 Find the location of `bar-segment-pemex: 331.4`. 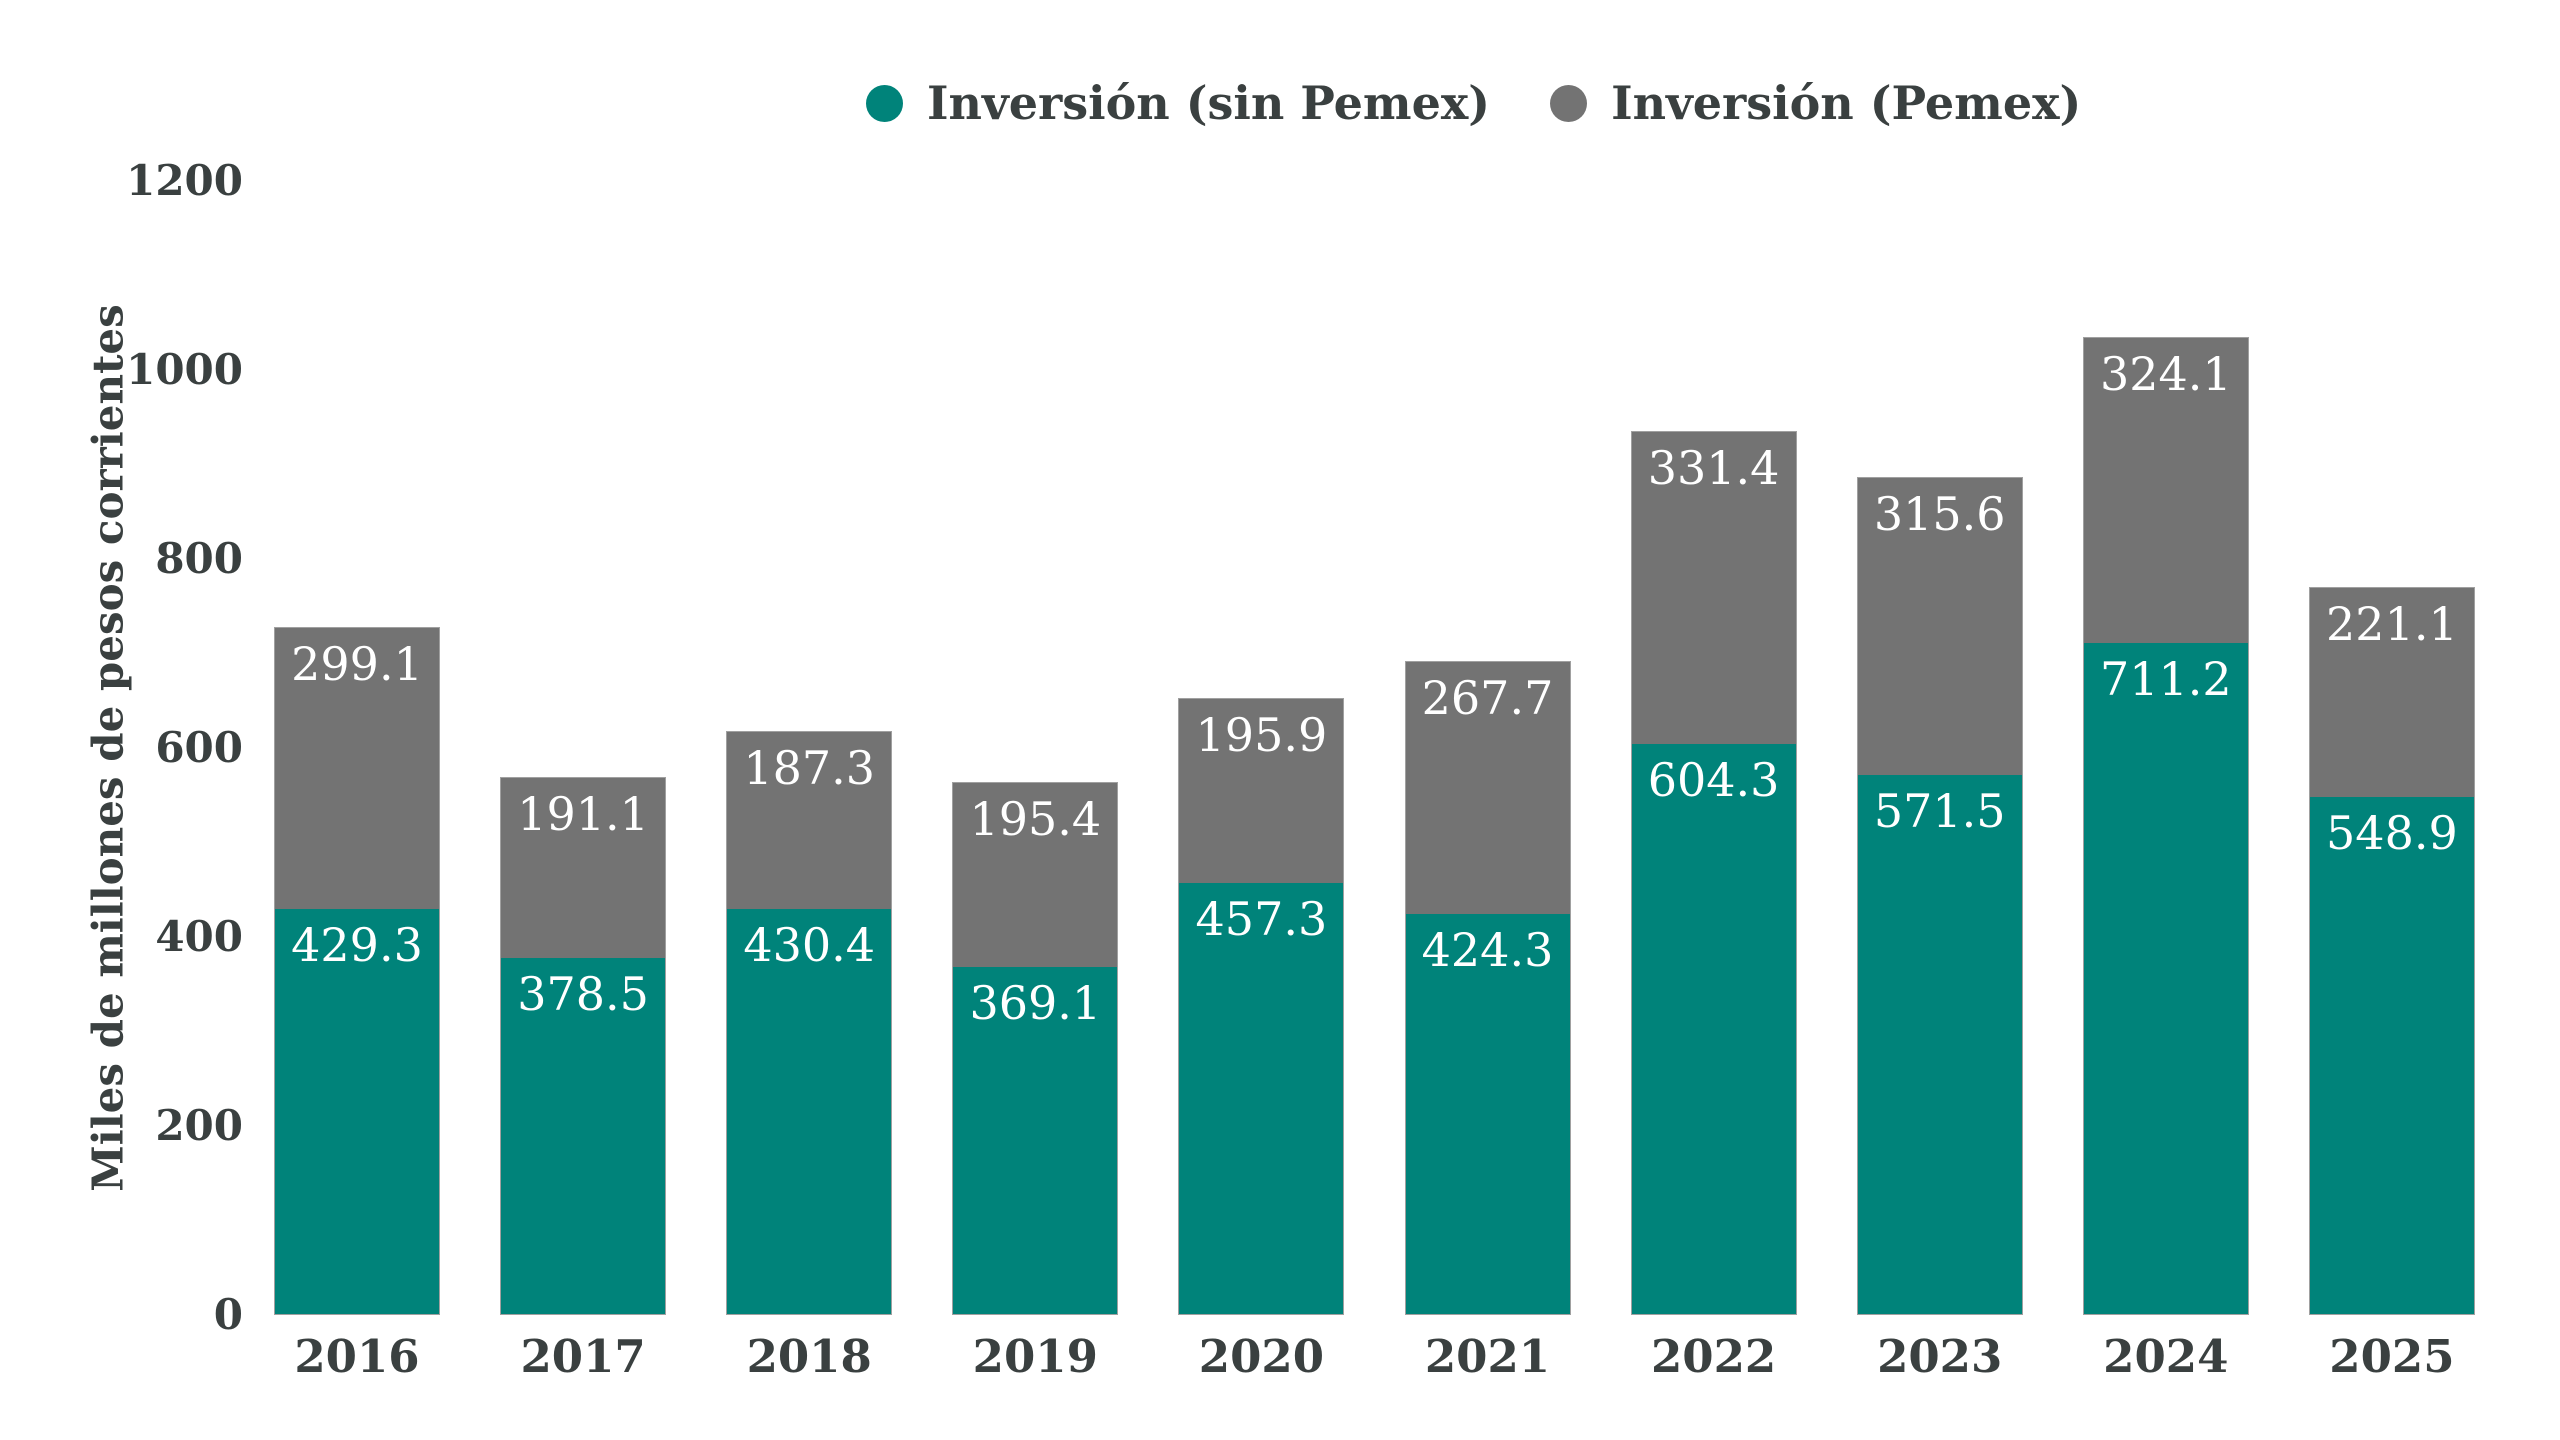

bar-segment-pemex: 331.4 is located at coordinates (1713, 588).